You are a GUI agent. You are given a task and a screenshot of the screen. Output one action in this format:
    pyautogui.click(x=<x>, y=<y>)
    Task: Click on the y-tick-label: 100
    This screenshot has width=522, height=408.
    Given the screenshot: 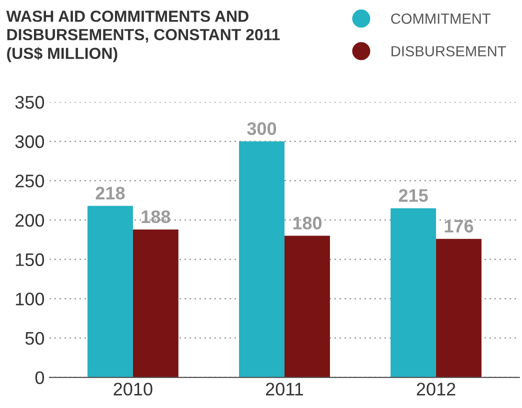 What is the action you would take?
    pyautogui.click(x=30, y=299)
    